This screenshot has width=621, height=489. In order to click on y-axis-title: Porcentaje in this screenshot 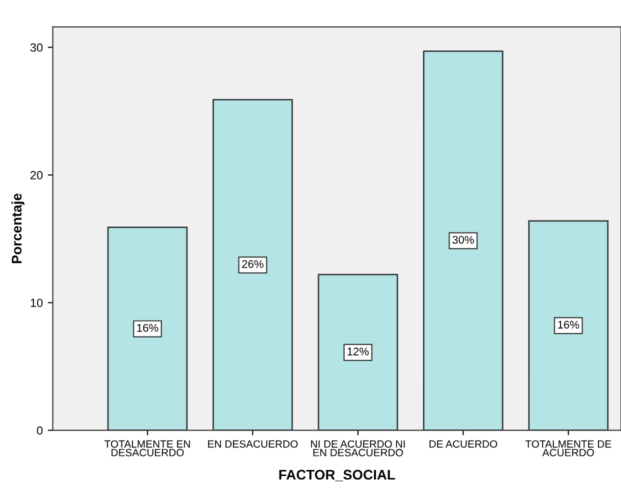, I will do `click(17, 229)`.